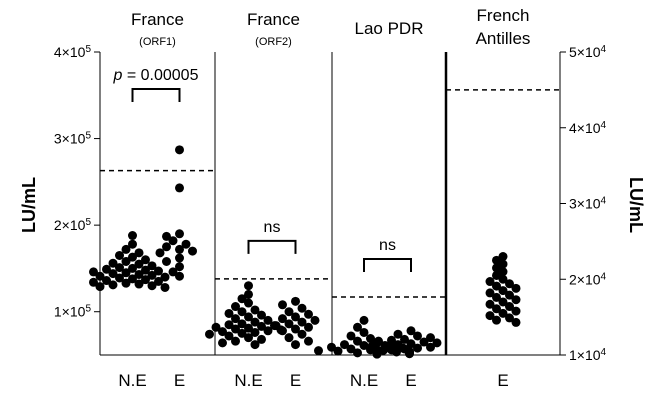  What do you see at coordinates (29, 205) in the screenshot?
I see `y-axis-label-left: LU/mL` at bounding box center [29, 205].